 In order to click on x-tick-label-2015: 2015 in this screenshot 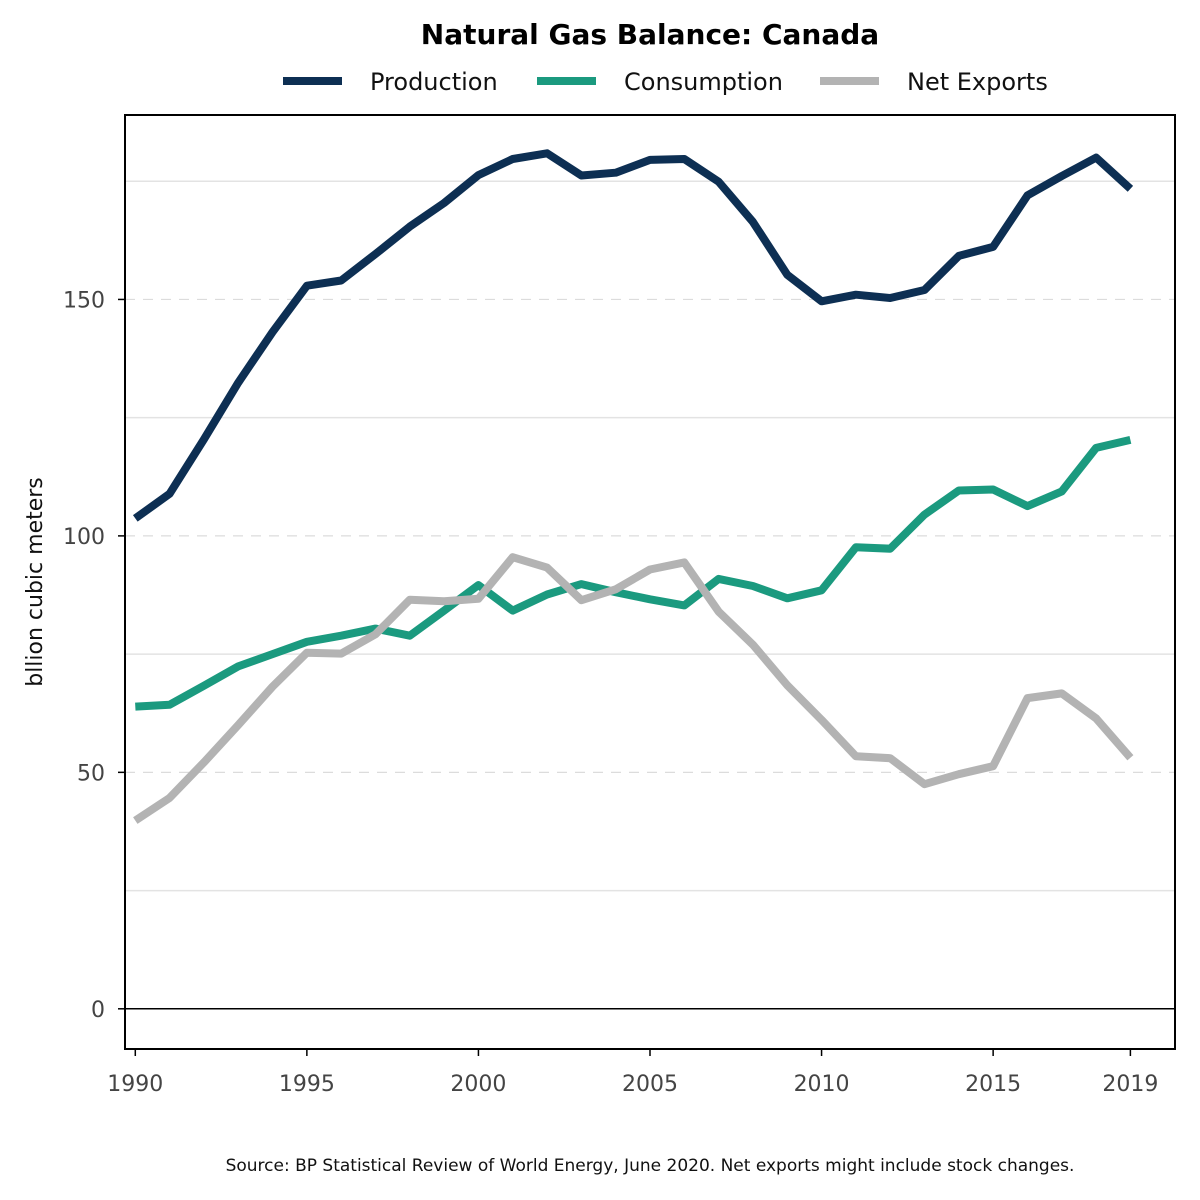, I will do `click(993, 1084)`.